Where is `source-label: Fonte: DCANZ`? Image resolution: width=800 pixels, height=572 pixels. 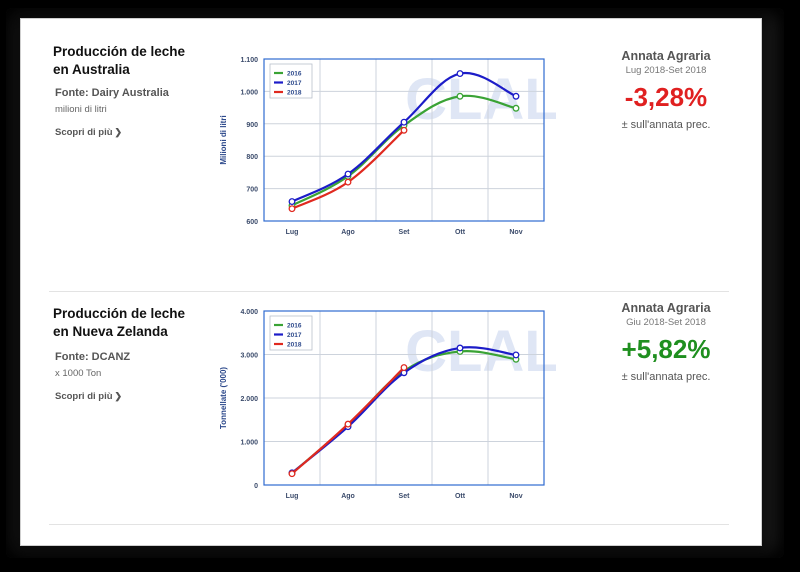
source-label: Fonte: DCANZ is located at coordinates (93, 357).